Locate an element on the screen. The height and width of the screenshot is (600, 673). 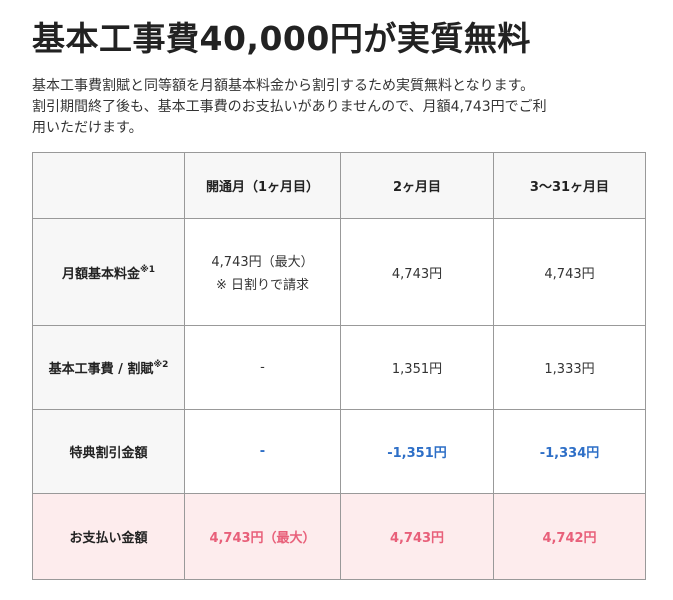
cell-installation-month-1: - is located at coordinates (262, 367).